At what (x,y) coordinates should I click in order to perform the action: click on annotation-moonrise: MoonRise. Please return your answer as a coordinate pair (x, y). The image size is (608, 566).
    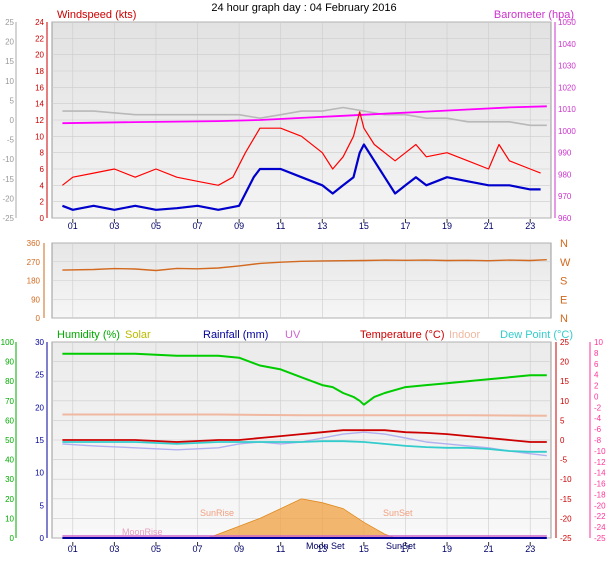
    Looking at the image, I should click on (142, 532).